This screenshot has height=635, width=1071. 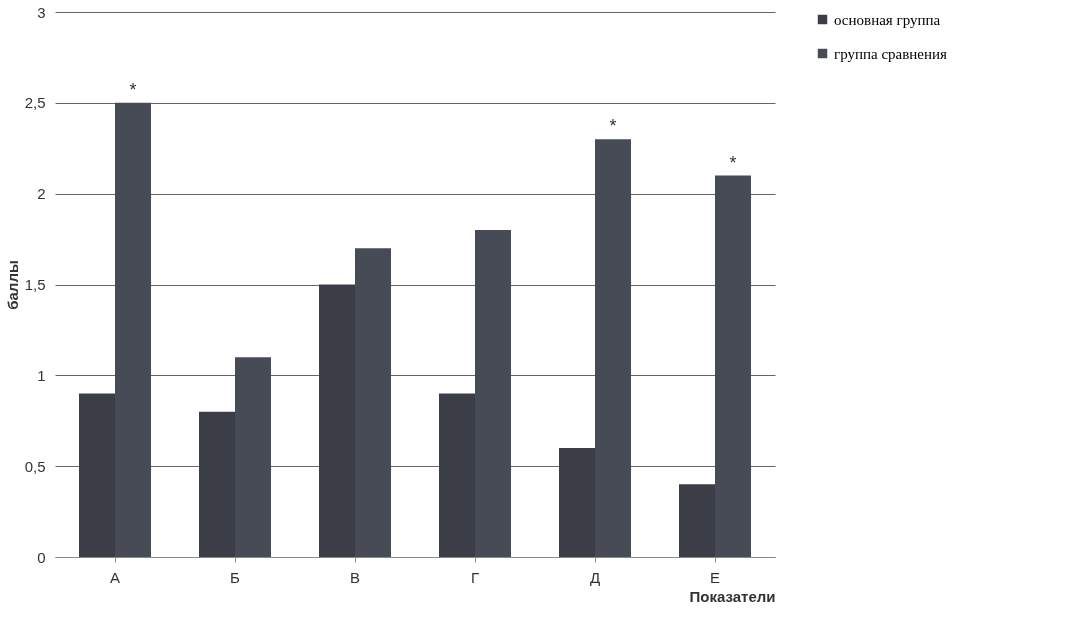 What do you see at coordinates (475, 577) in the screenshot?
I see `x-tick-label: Г` at bounding box center [475, 577].